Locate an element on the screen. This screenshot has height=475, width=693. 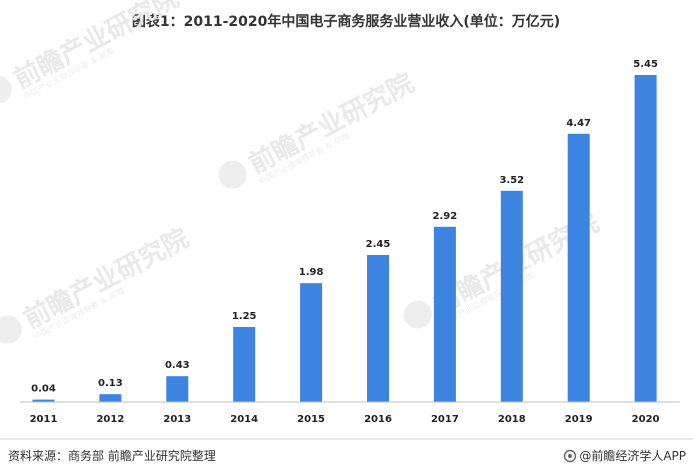
value-label-2020: 5.45 is located at coordinates (645, 64).